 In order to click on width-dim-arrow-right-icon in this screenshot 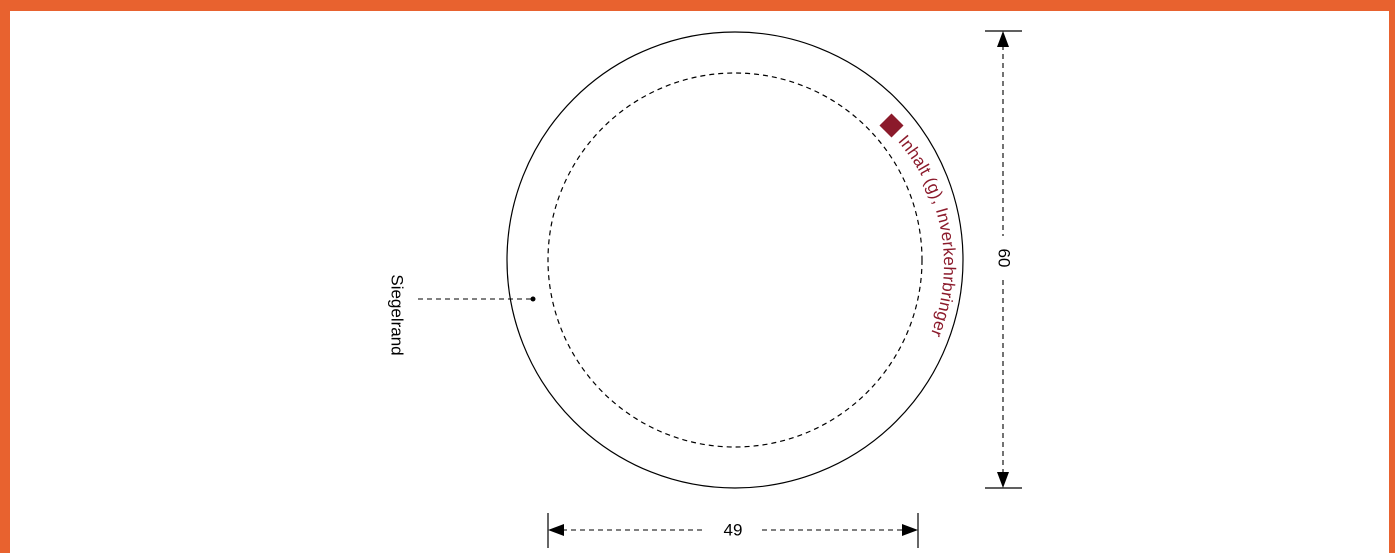, I will do `click(910, 530)`.